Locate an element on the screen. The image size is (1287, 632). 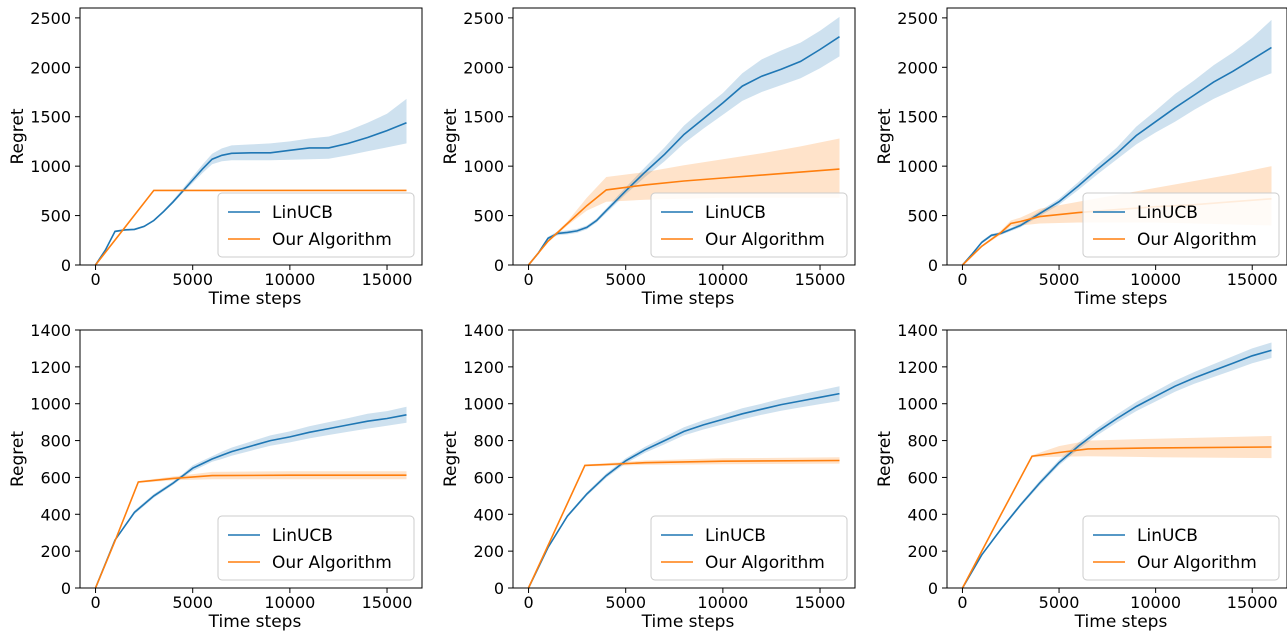
p4-legend: LinUCB Our Algorithm is located at coordinates (316, 548).